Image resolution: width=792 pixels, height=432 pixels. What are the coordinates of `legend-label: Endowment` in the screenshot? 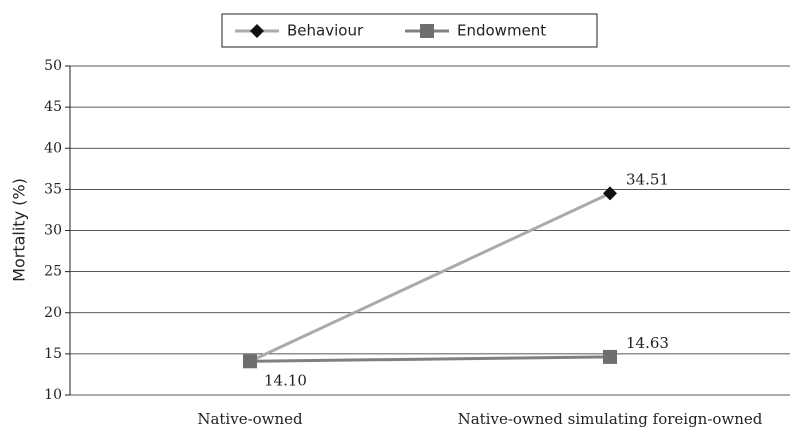 It's located at (501, 31).